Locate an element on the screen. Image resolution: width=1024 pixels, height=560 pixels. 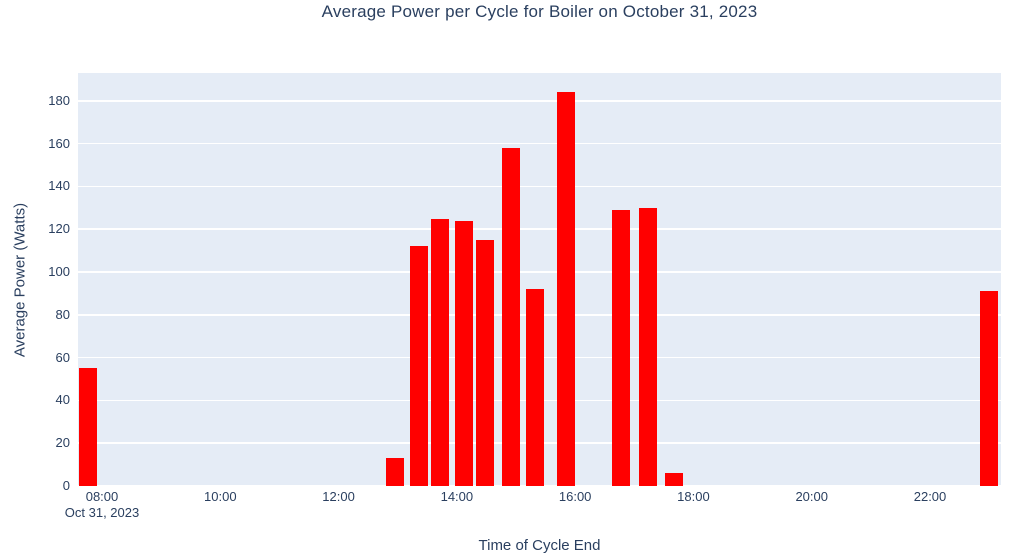
x-axis-title: Time of Cycle End is located at coordinates (539, 545).